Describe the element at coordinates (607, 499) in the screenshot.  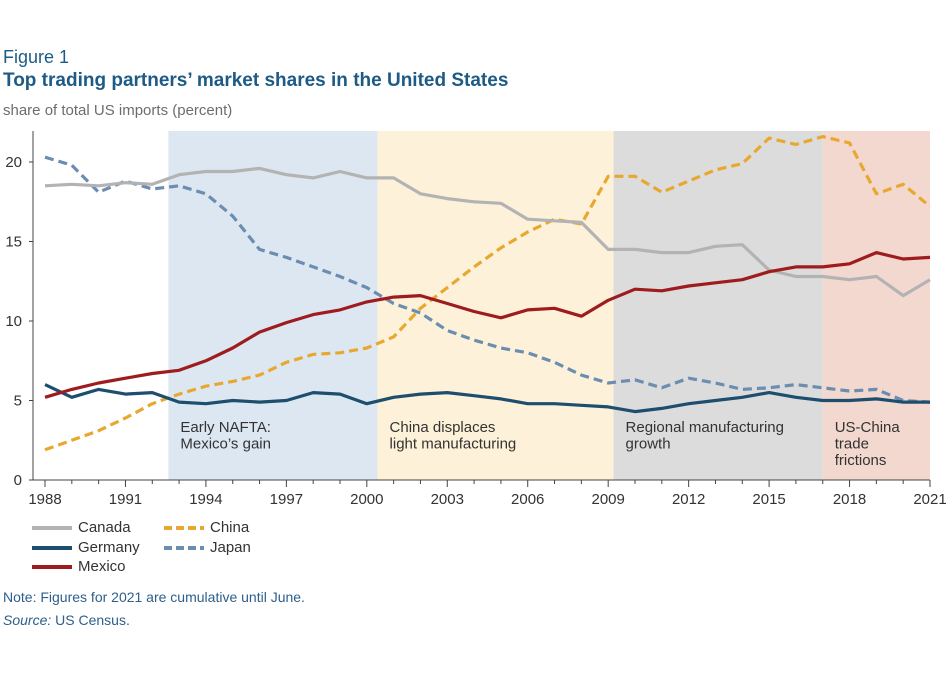
I see `x-tick-label-2009: 2009` at that location.